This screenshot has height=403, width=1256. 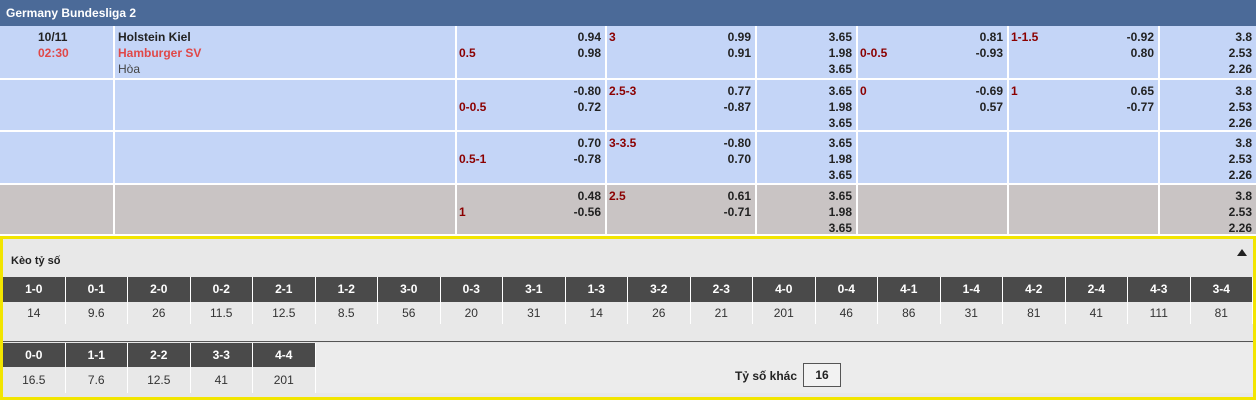 I want to click on odds-value: 0.91, so click(x=739, y=53).